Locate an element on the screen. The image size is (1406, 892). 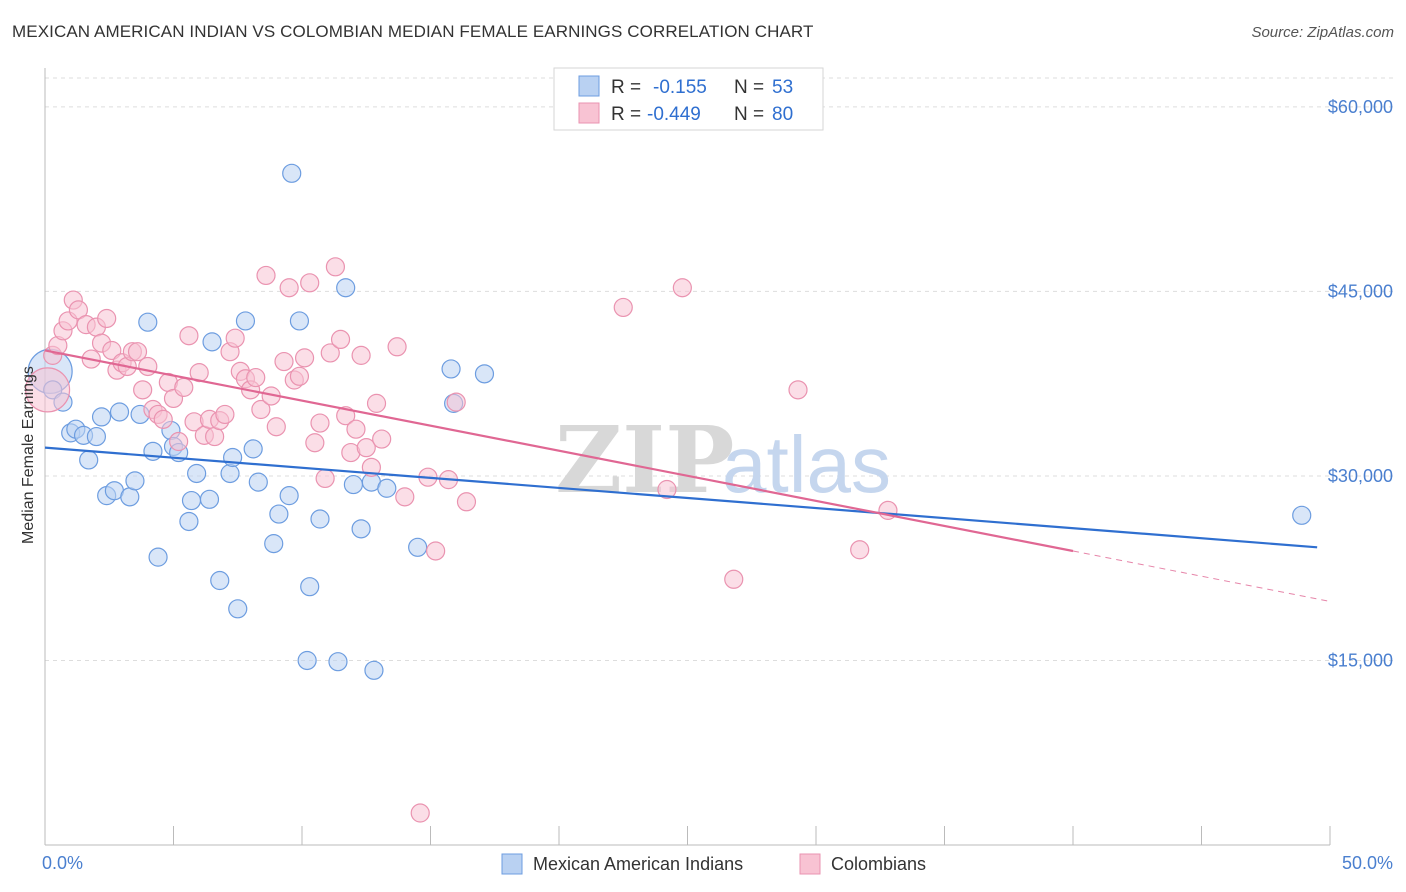
legend-swatch-blue is located at coordinates (589, 86).